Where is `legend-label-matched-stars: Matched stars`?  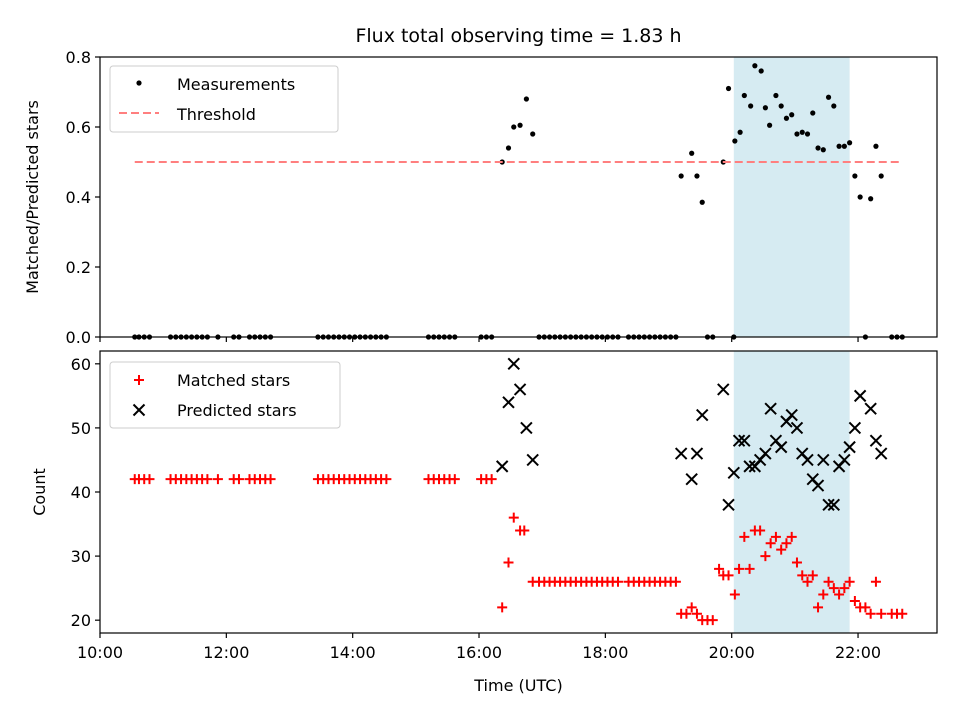 legend-label-matched-stars: Matched stars is located at coordinates (233, 380).